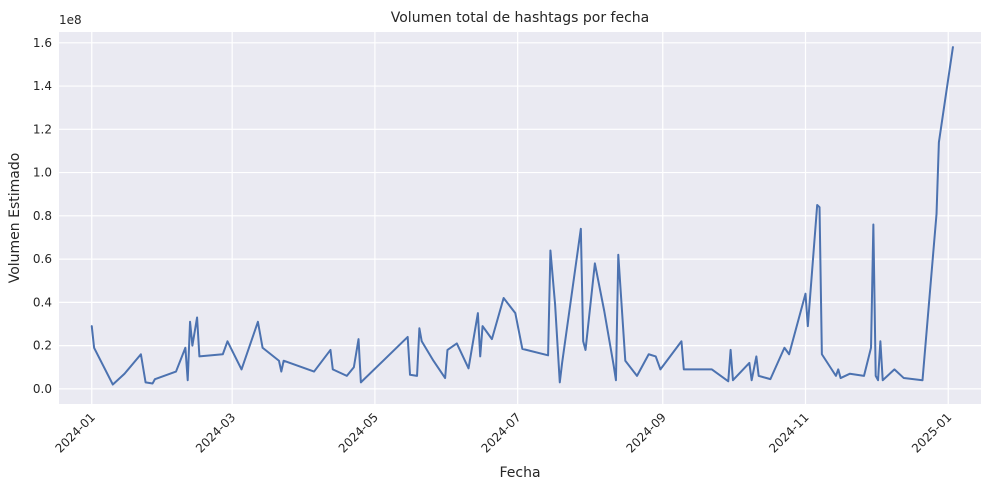 The height and width of the screenshot is (489, 989). Describe the element at coordinates (520, 18) in the screenshot. I see `chart-title: Volumen total de hashtags por fecha` at that location.